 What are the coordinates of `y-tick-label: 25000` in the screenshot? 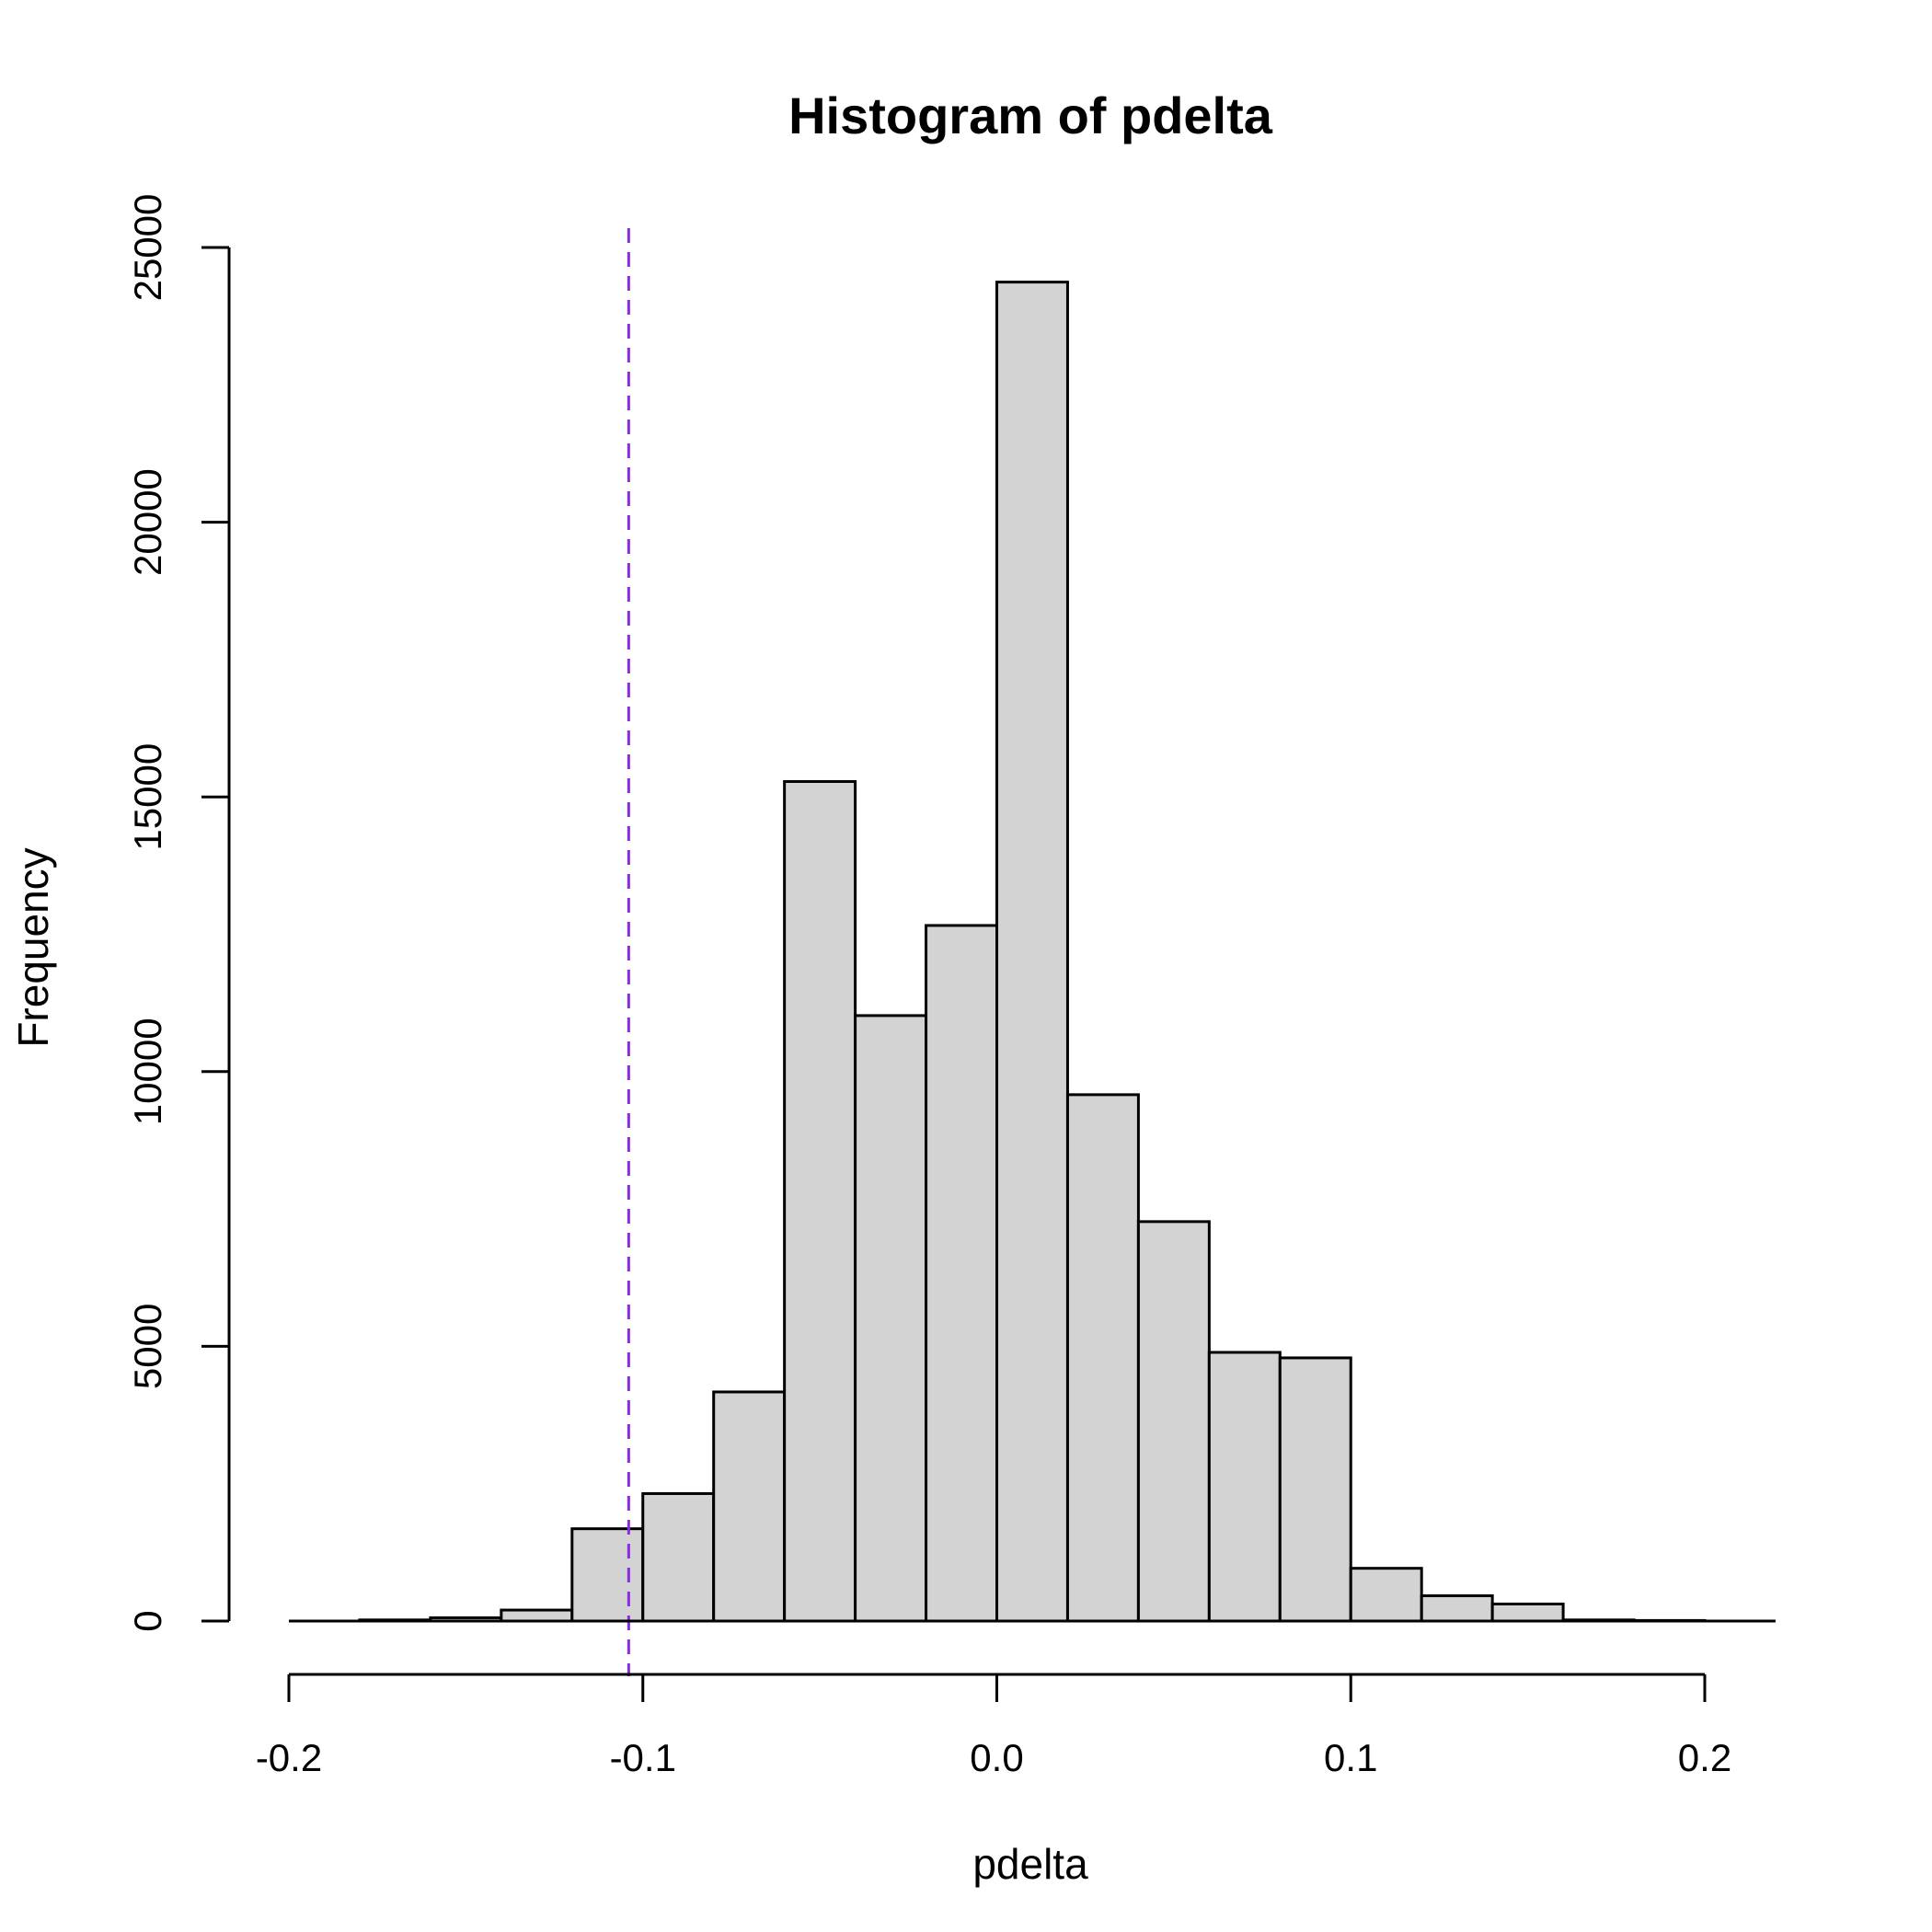 It's located at (147, 248).